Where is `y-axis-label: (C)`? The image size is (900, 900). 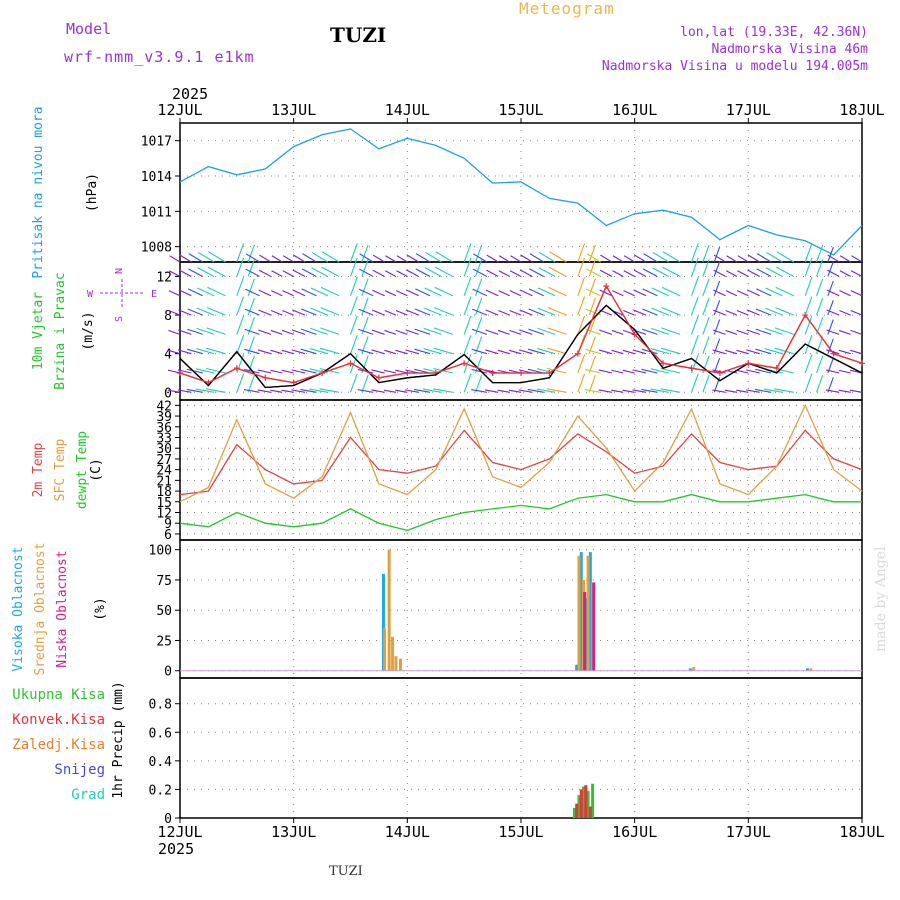
y-axis-label: (C) is located at coordinates (96, 469).